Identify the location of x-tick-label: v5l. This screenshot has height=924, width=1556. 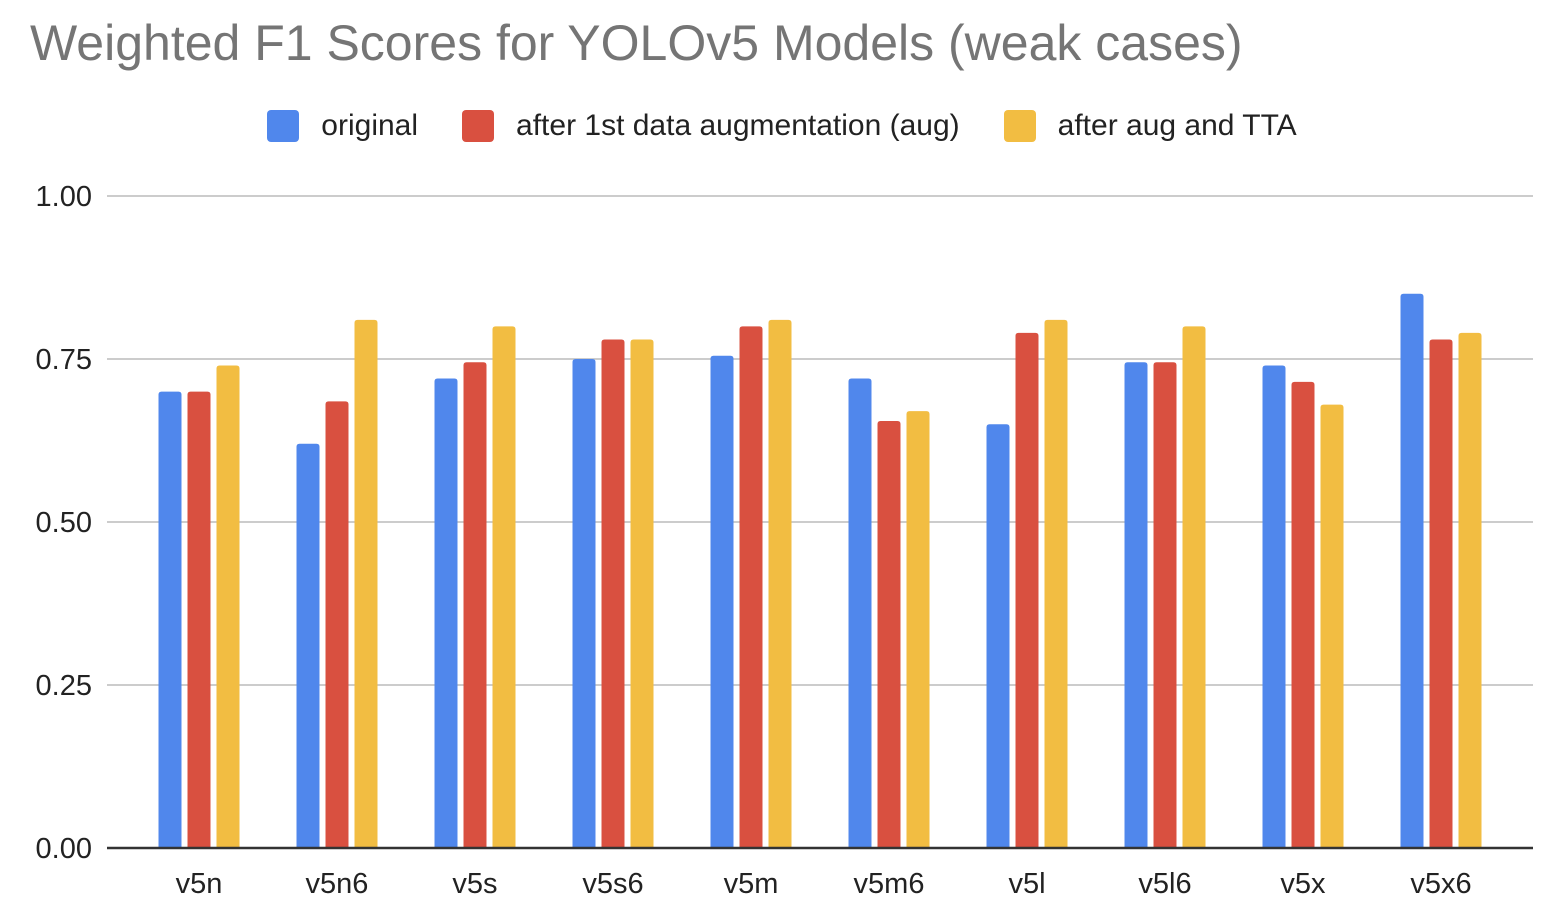
(1026, 884).